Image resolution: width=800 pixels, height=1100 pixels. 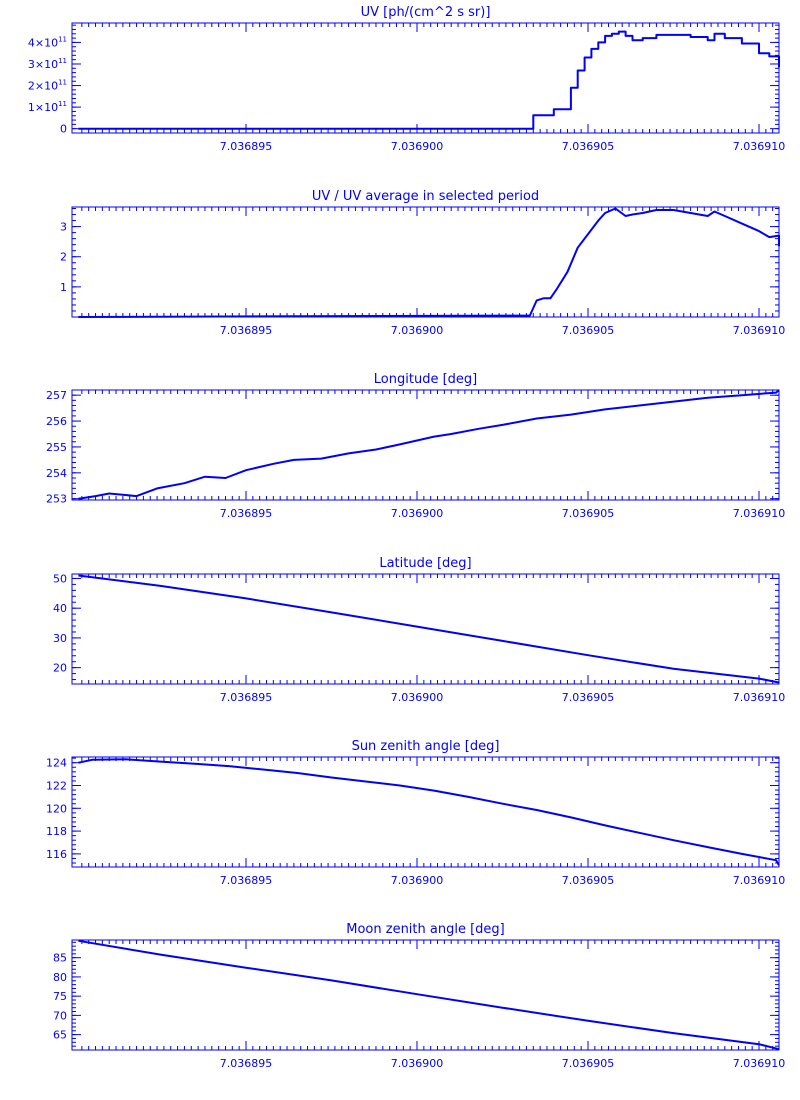 I want to click on y-tick-mantissa: 0, so click(x=63, y=129).